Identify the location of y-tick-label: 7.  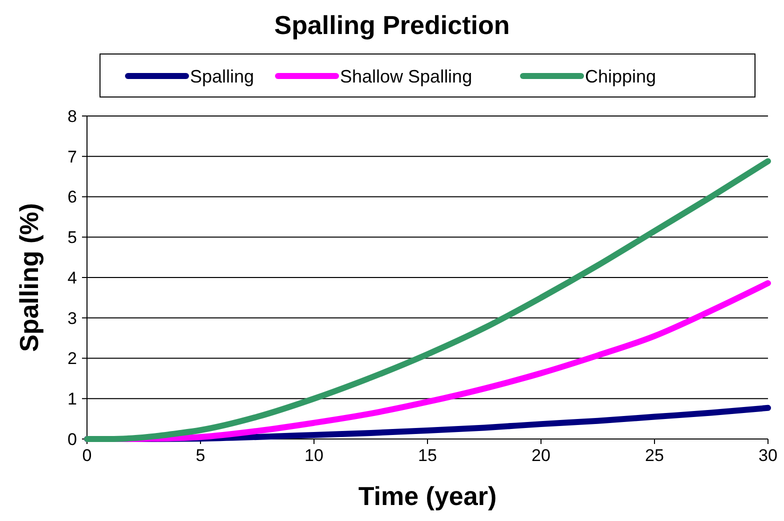
(72, 156).